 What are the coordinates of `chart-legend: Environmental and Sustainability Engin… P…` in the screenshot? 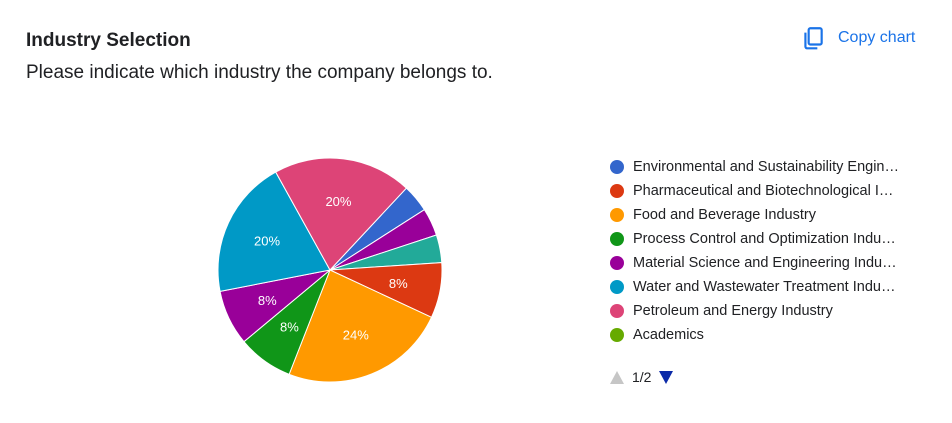 It's located at (760, 251).